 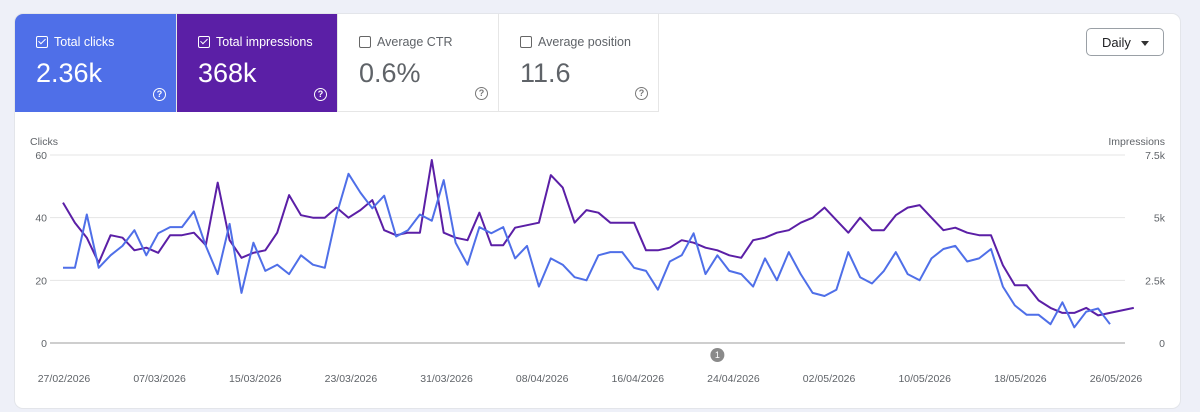 I want to click on dropdown-label: Daily, so click(x=1116, y=42).